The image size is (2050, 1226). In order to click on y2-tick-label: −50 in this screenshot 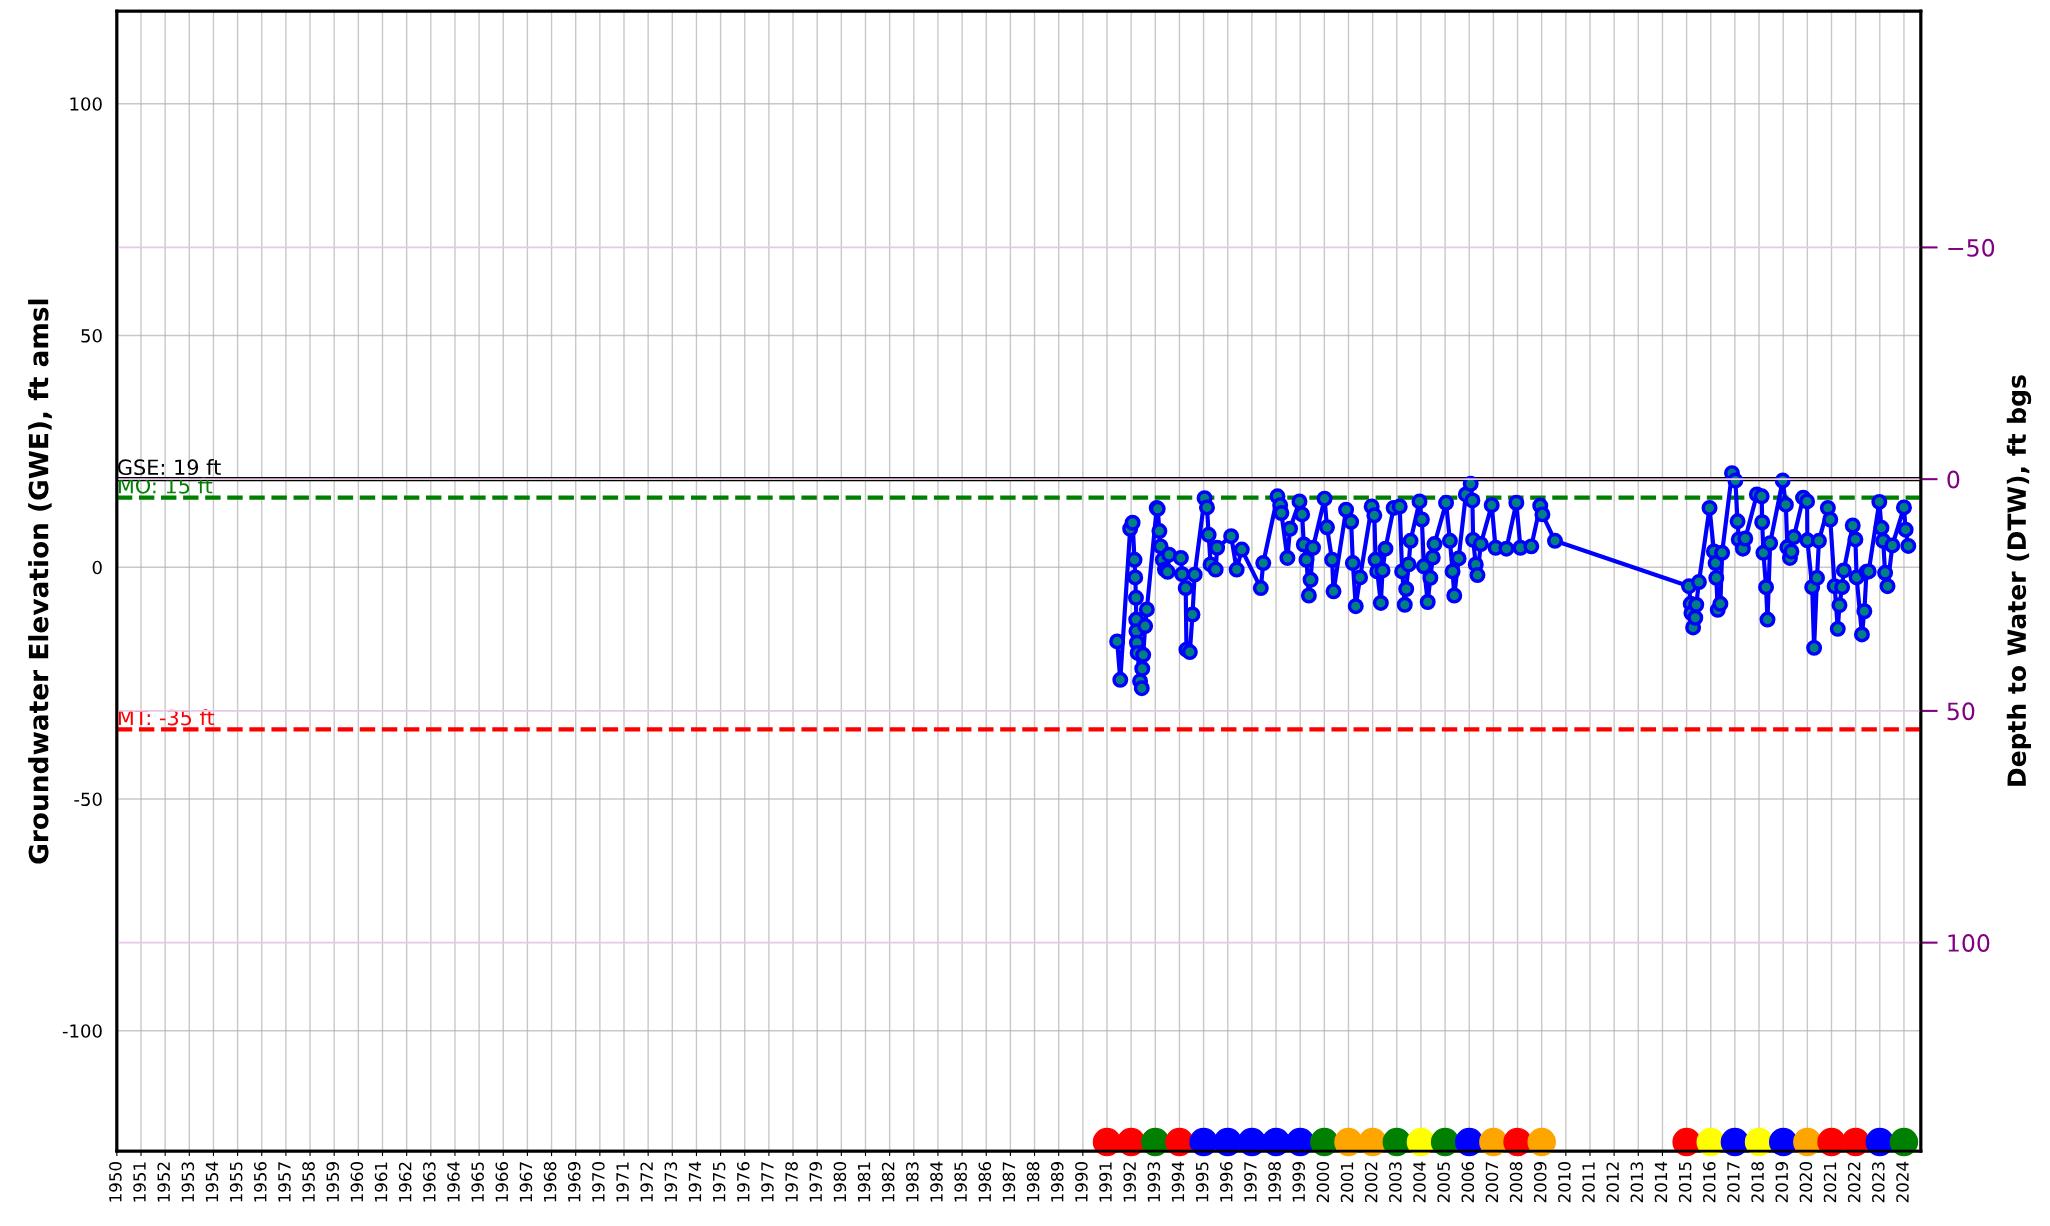, I will do `click(1971, 247)`.